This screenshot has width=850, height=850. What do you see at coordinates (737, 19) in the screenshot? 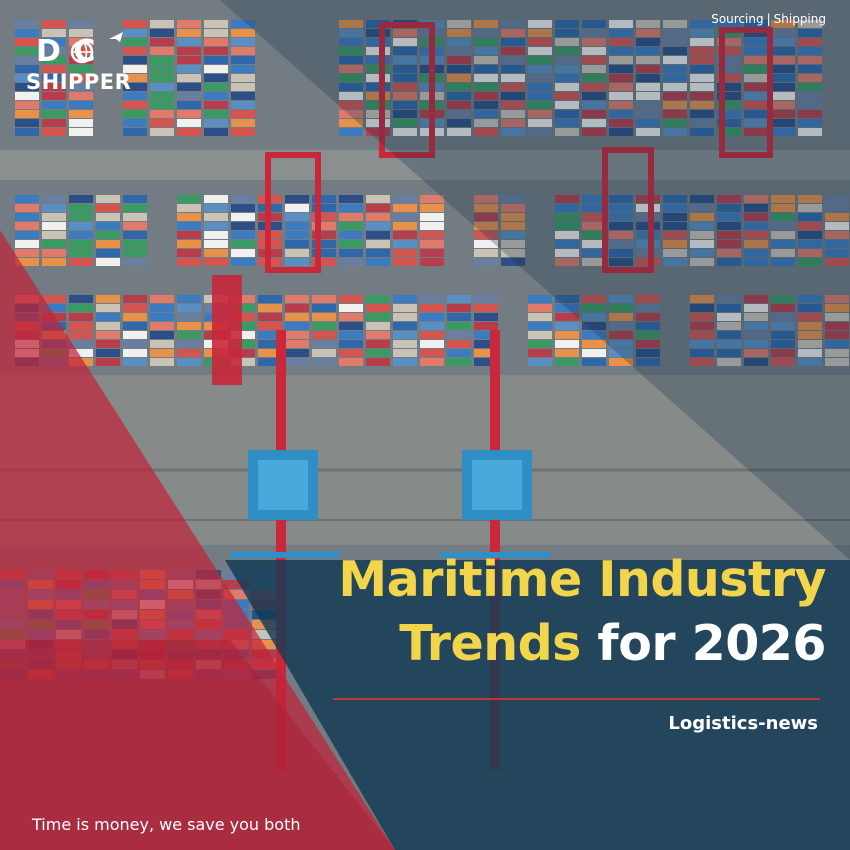
I see `nav-link-sourcing: Sourcing` at bounding box center [737, 19].